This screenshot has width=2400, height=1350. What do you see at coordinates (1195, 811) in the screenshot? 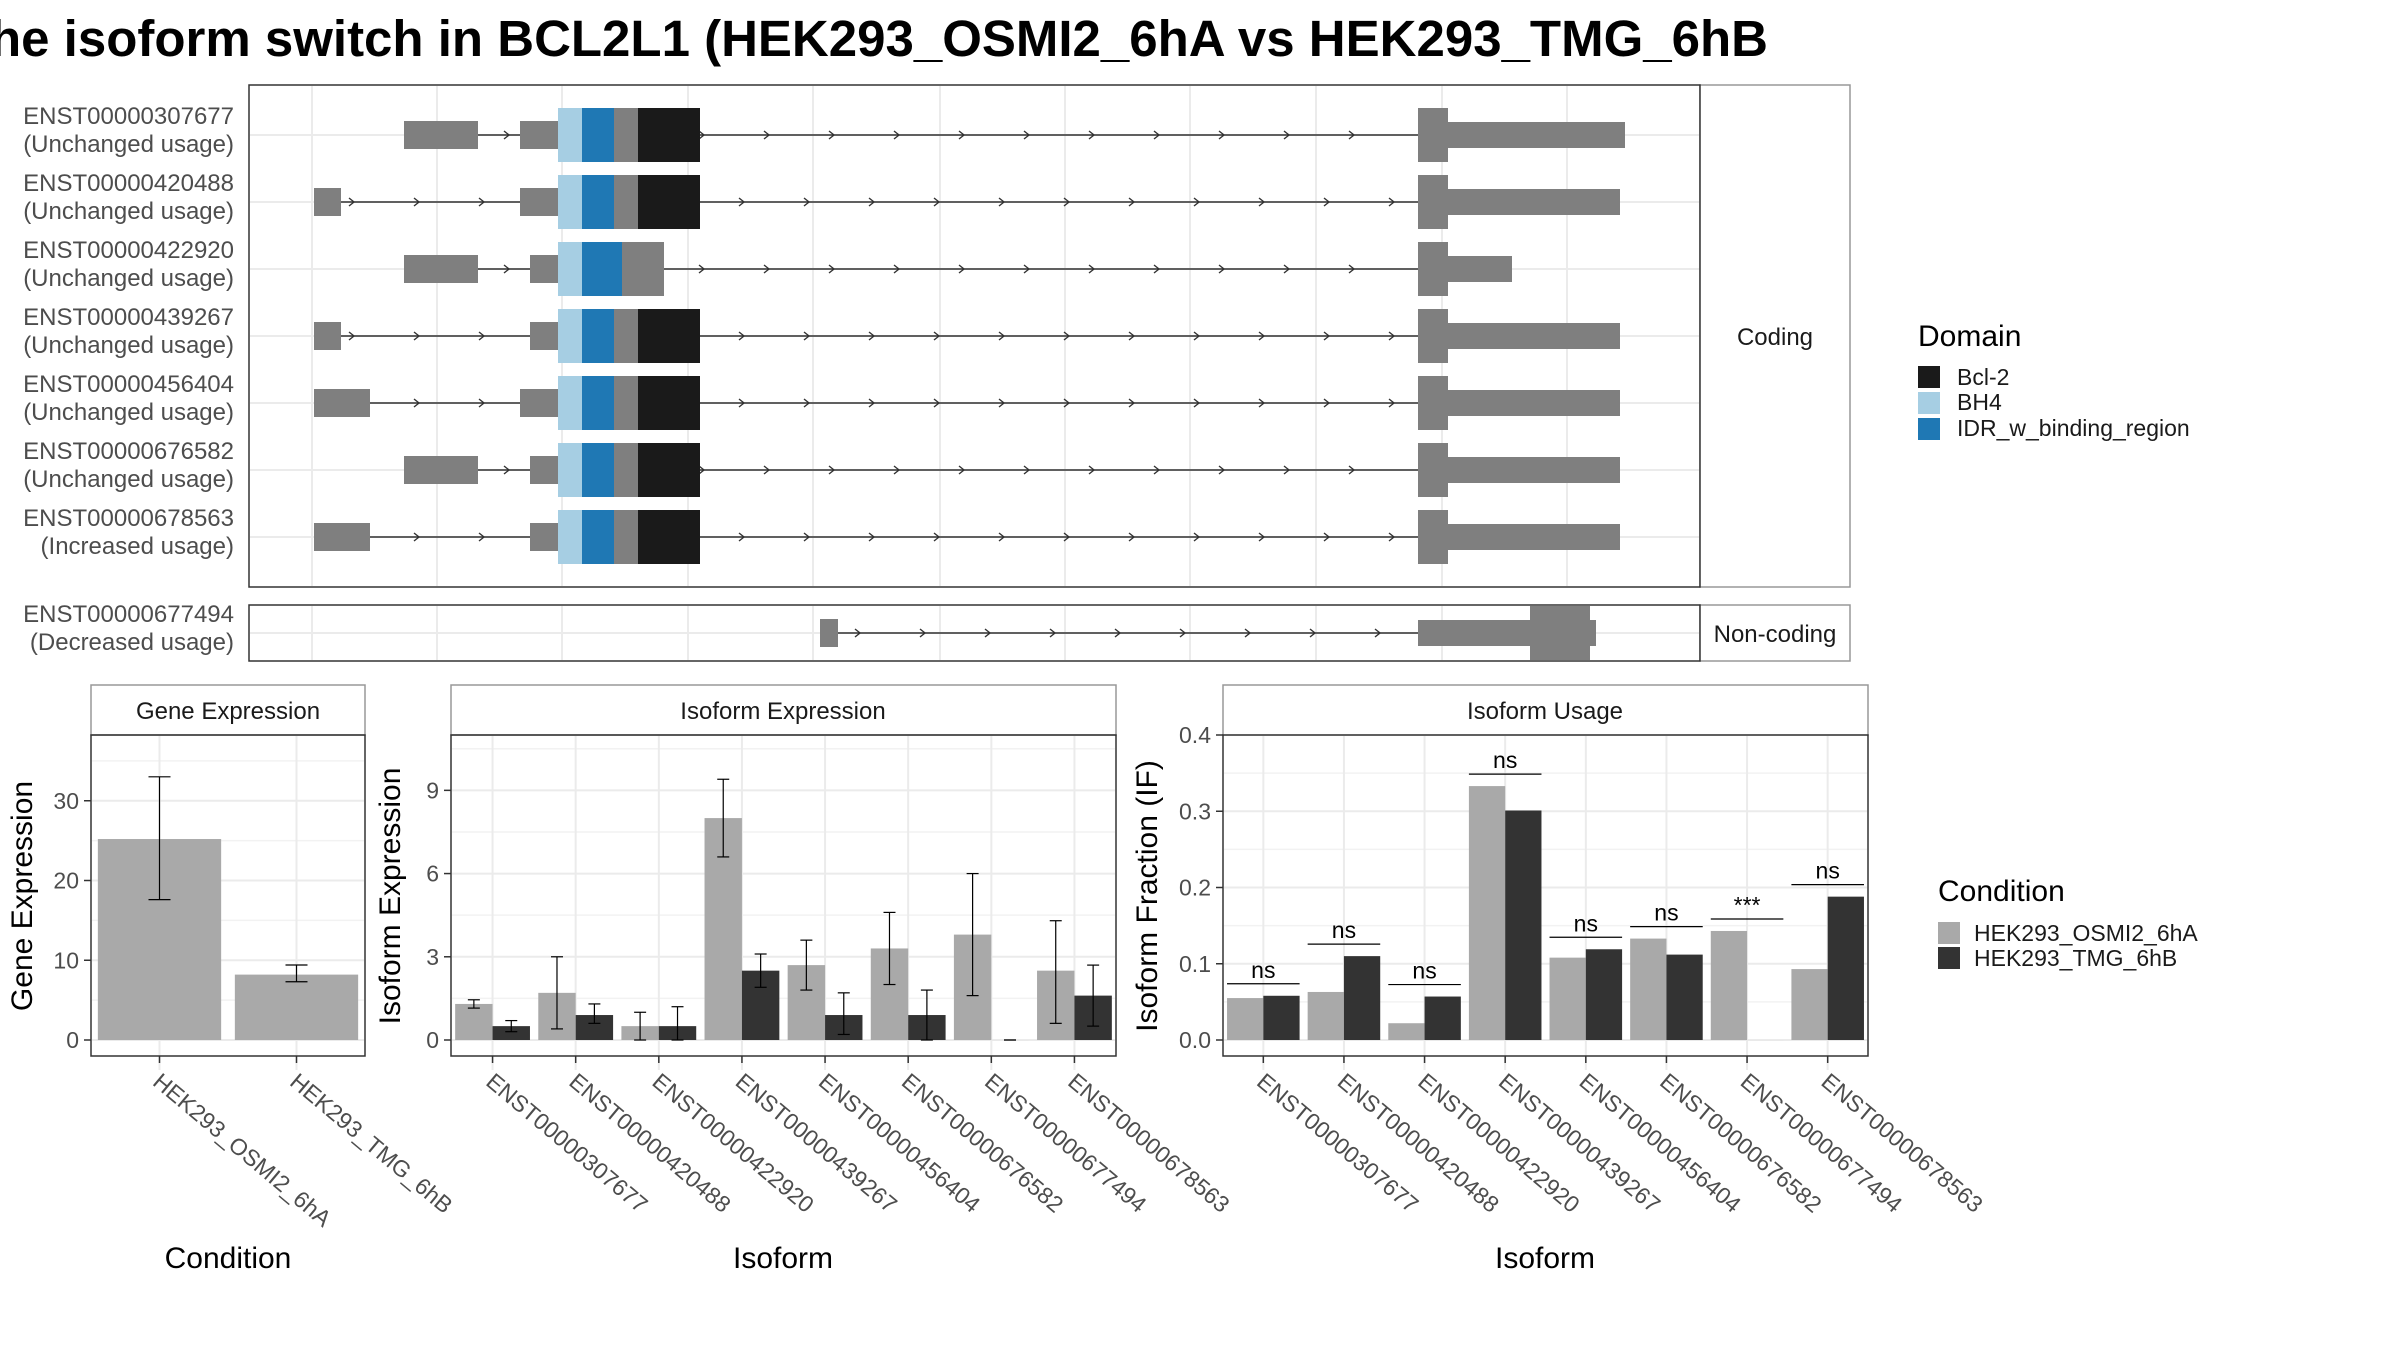
I see `y-tick-label: 0.3` at bounding box center [1195, 811].